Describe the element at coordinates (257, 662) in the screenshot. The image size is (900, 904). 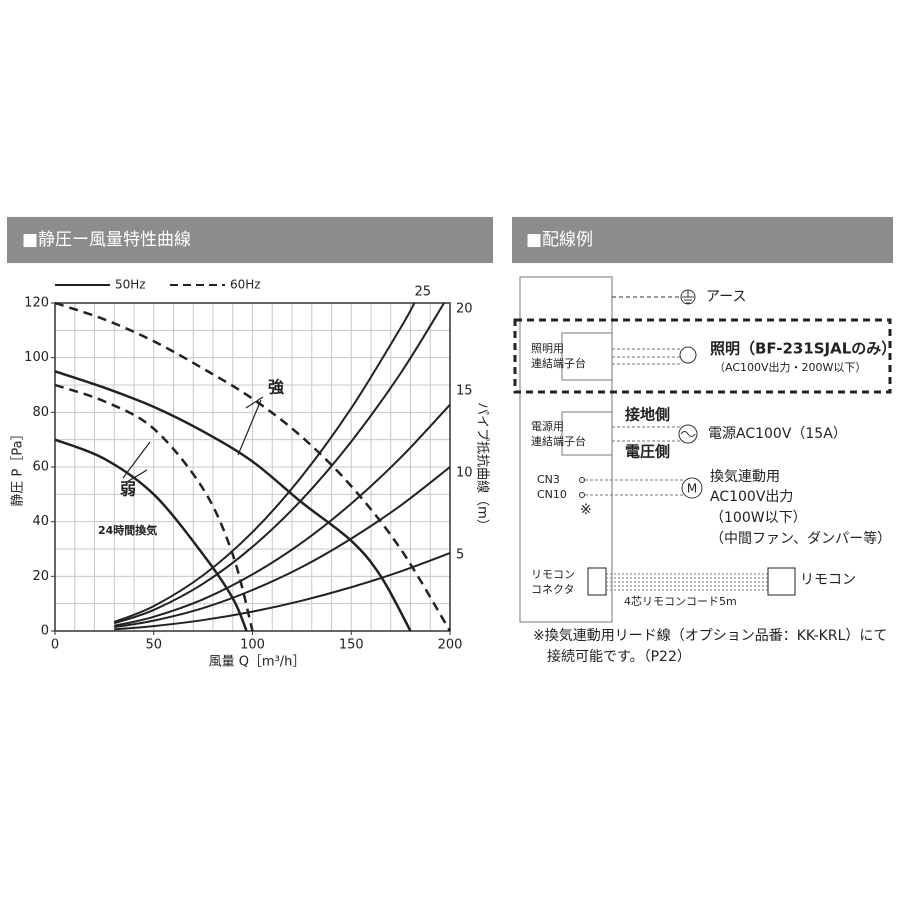
I see `x-axis-label: 風量 Q［m³/h］` at that location.